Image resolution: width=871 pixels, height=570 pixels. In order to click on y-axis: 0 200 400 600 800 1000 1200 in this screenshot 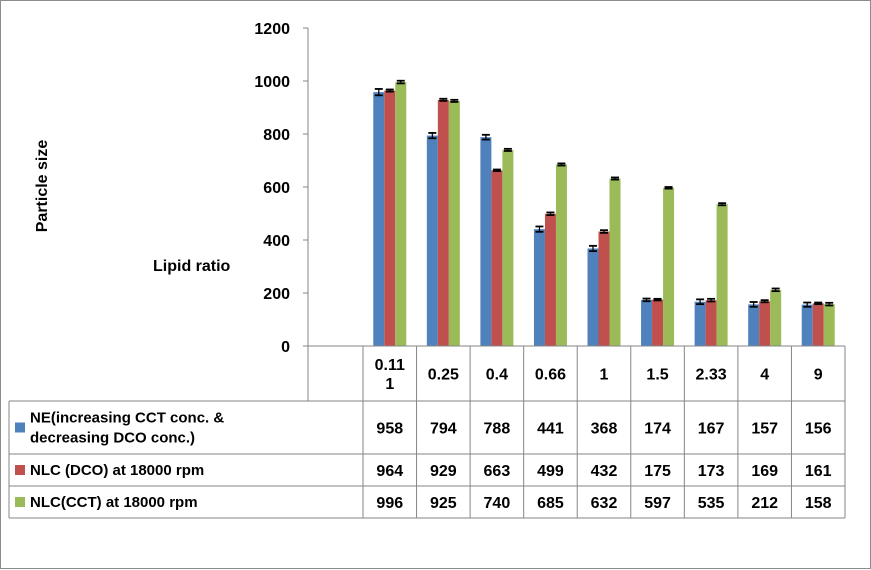, I will do `click(281, 188)`.